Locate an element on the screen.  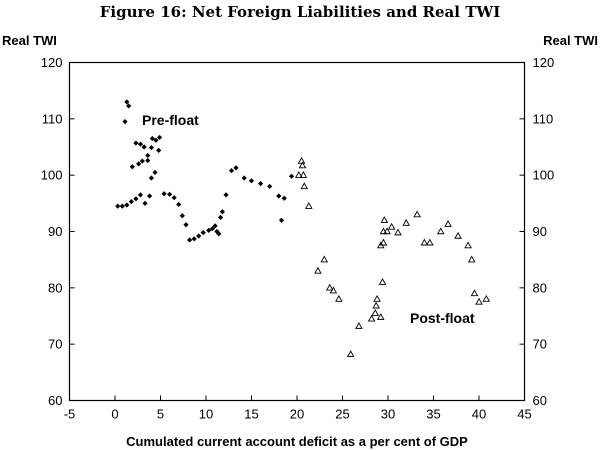
y-tick-label-right: 100 is located at coordinates (544, 175).